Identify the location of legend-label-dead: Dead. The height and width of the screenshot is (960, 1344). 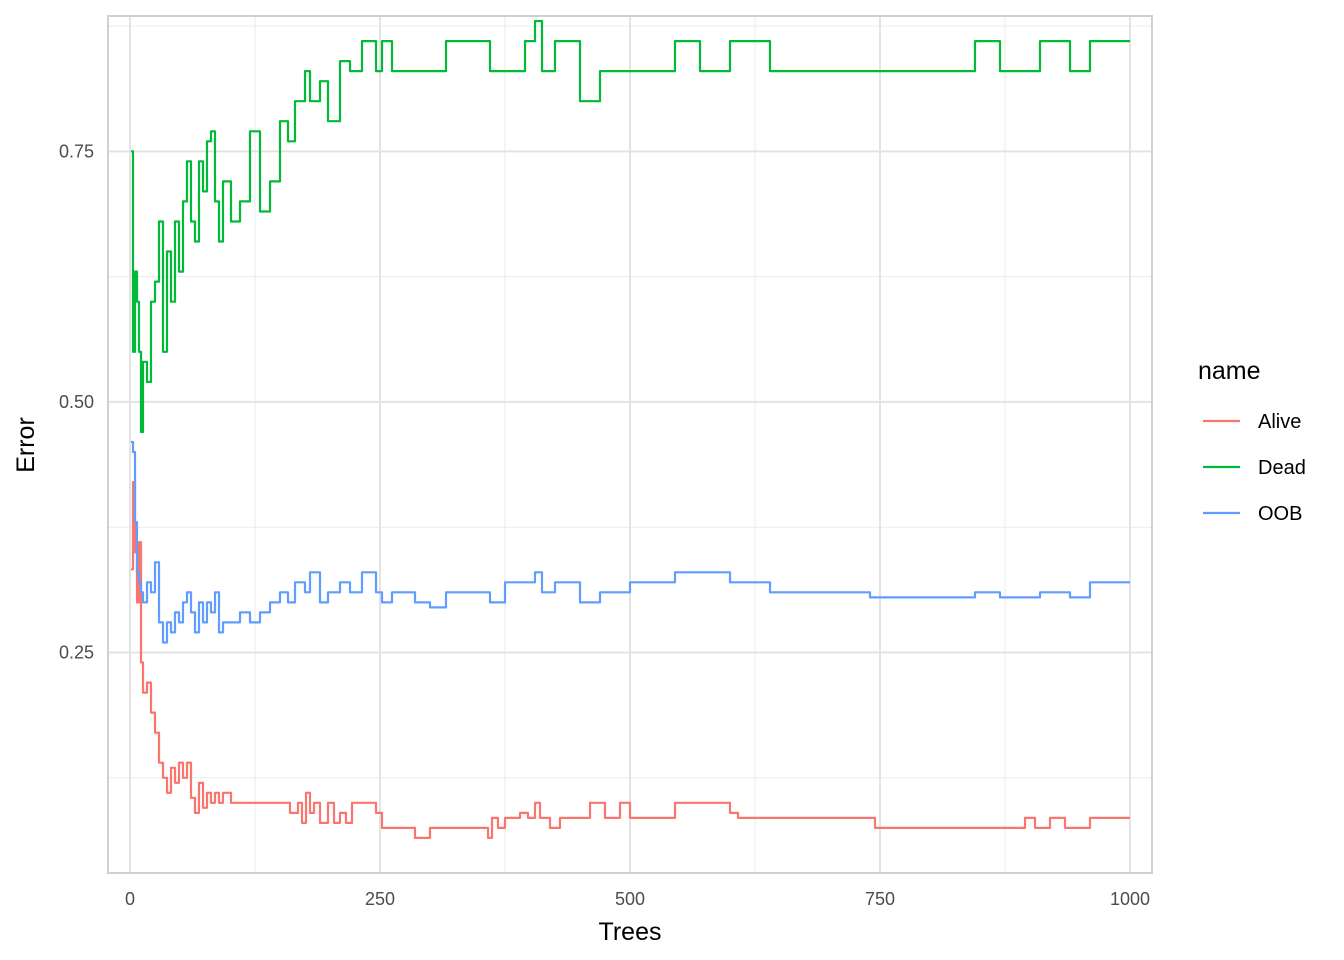
(1282, 468).